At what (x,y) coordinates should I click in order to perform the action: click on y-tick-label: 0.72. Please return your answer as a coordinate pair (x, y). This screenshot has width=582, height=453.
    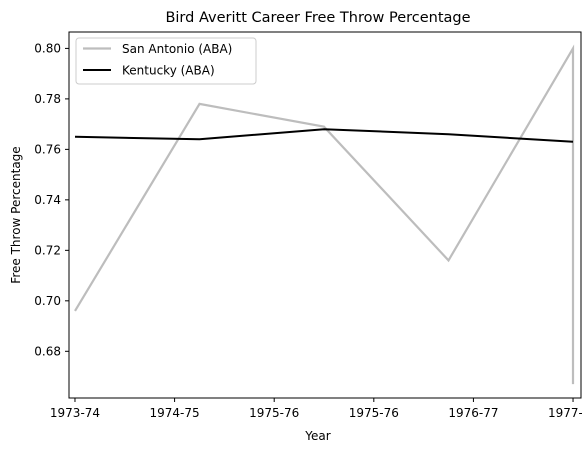
    Looking at the image, I should click on (47, 251).